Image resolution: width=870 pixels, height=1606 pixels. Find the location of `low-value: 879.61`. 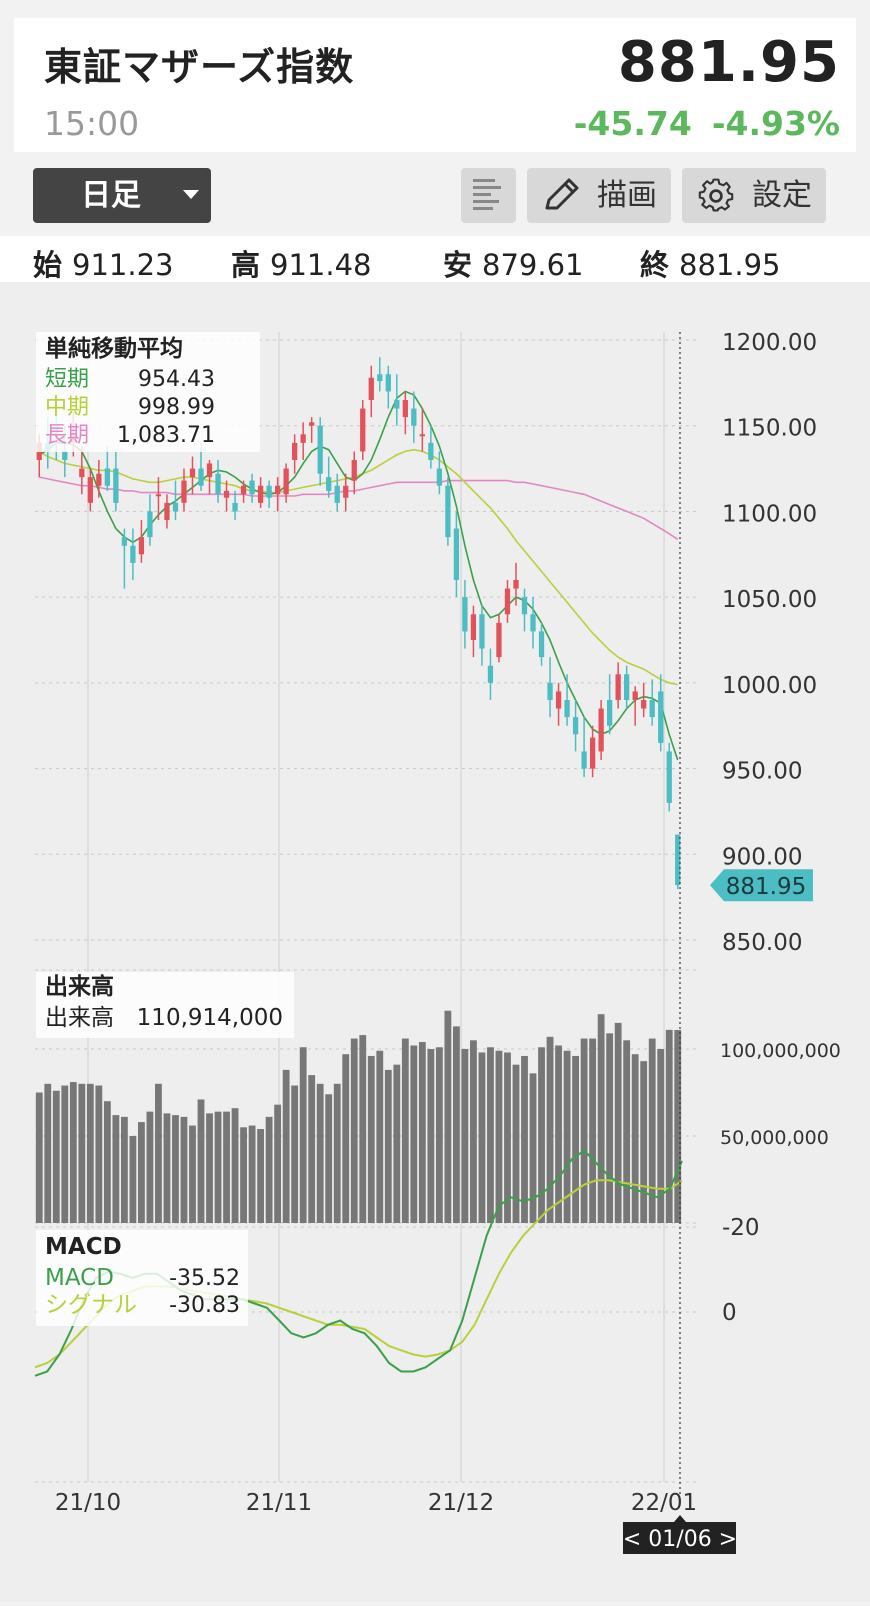

low-value: 879.61 is located at coordinates (533, 265).